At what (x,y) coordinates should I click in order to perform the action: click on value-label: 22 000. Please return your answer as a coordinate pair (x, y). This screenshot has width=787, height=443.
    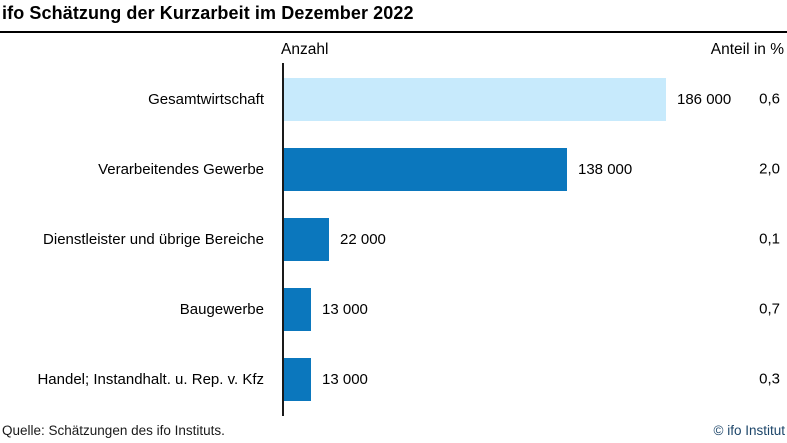
    Looking at the image, I should click on (363, 239).